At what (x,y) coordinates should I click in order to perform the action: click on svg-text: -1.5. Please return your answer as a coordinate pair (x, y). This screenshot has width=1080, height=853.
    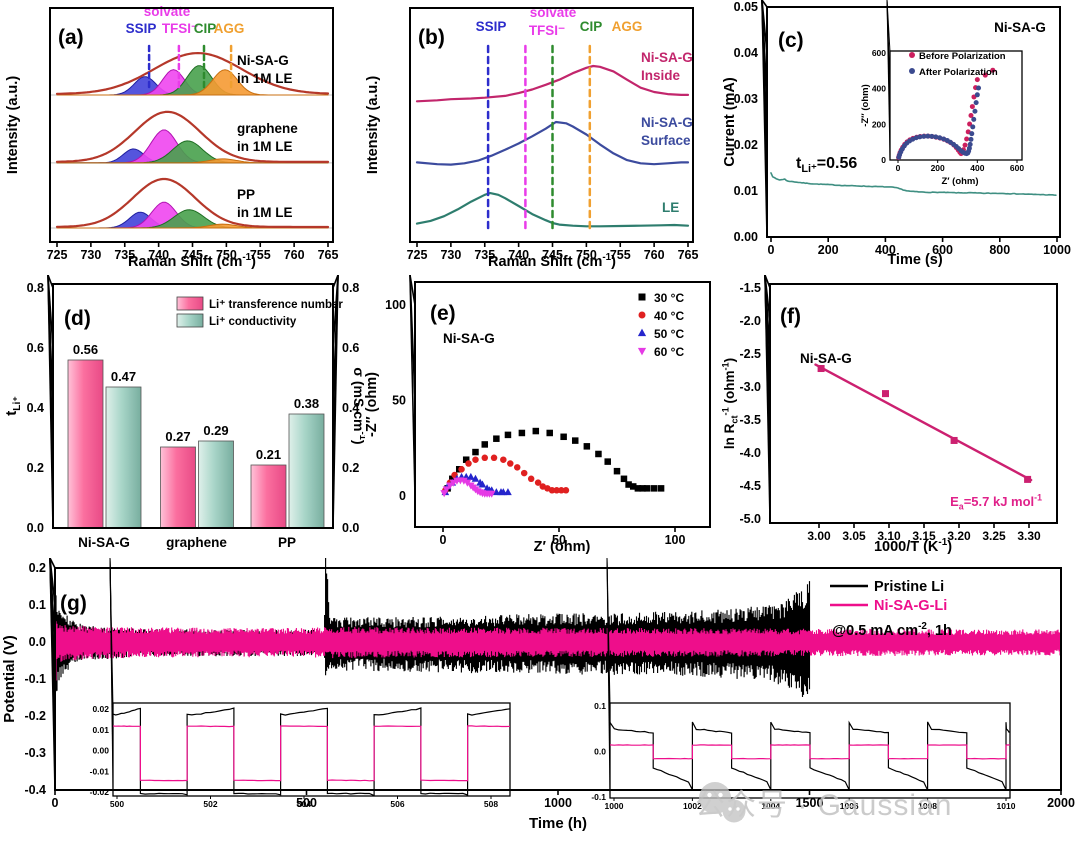
    Looking at the image, I should click on (750, 288).